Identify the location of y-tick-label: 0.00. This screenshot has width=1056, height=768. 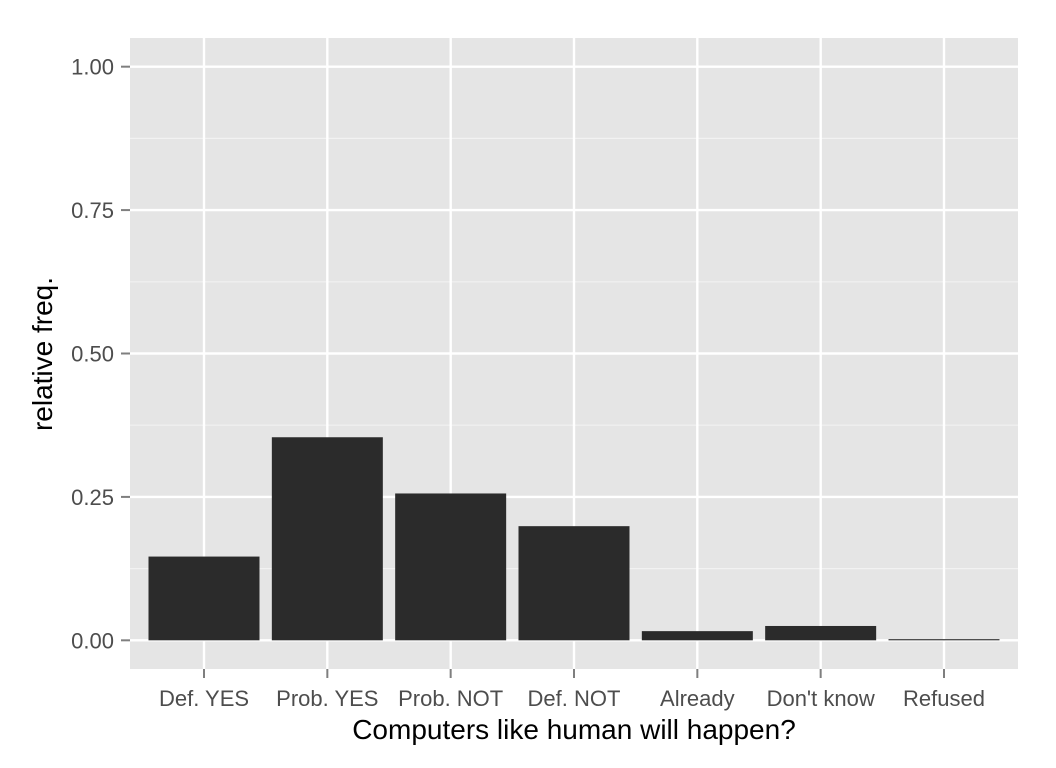
(92, 640).